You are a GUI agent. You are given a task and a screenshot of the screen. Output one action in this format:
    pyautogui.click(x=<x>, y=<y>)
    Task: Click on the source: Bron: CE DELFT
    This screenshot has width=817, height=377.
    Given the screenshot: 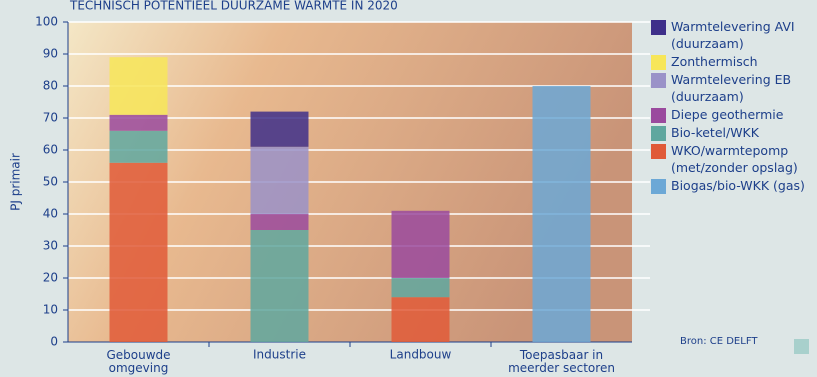 What is the action you would take?
    pyautogui.click(x=719, y=341)
    